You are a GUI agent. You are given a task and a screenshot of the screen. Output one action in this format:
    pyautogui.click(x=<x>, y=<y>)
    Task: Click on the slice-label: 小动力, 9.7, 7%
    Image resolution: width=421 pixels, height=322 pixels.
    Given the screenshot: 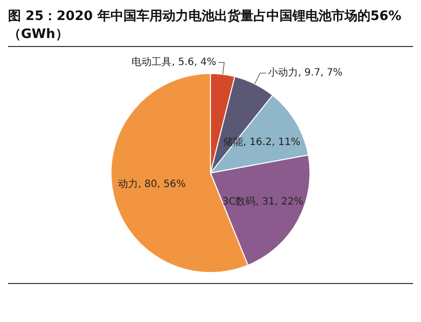 What is the action you would take?
    pyautogui.click(x=305, y=72)
    